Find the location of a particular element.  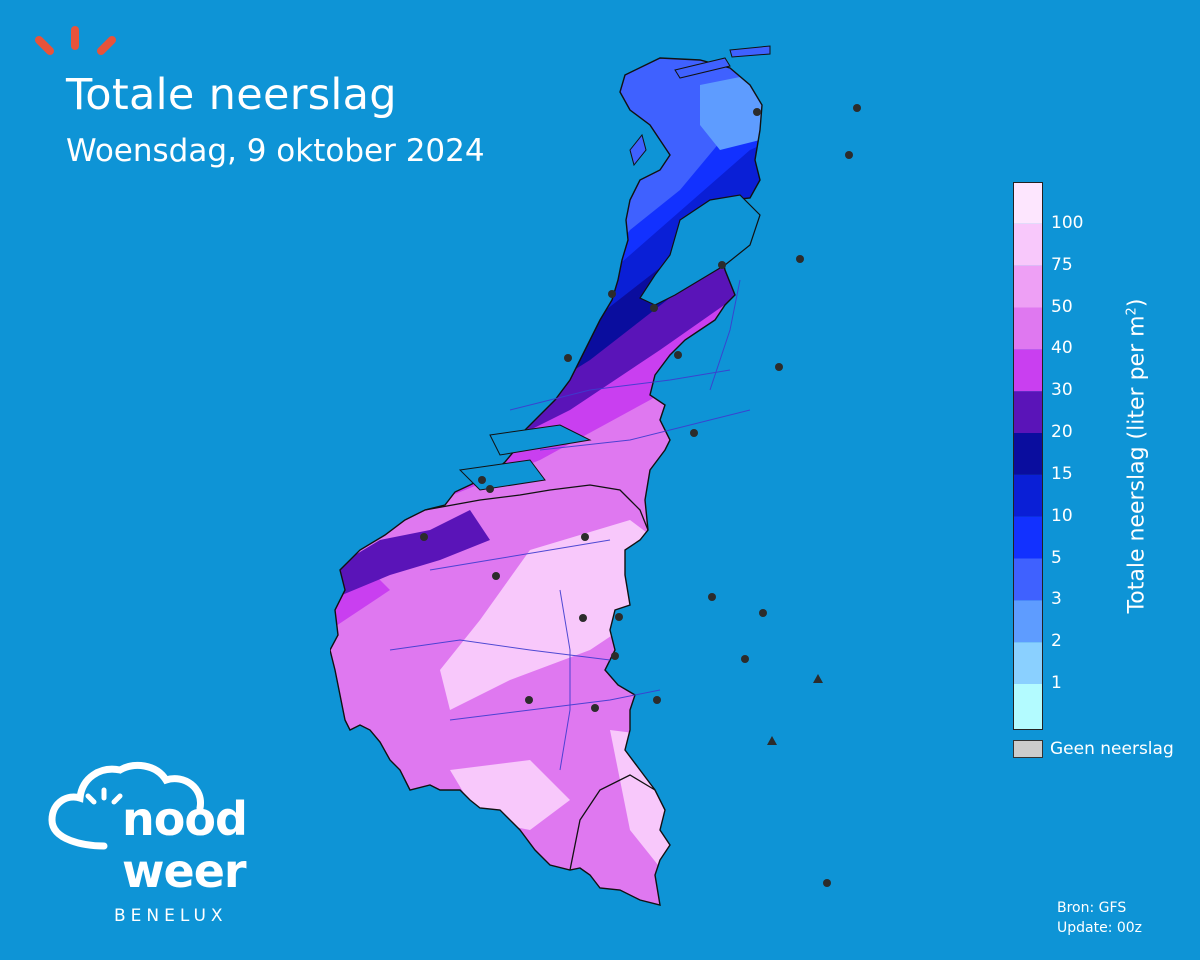

legend-tick-label: 40 is located at coordinates (1062, 348).